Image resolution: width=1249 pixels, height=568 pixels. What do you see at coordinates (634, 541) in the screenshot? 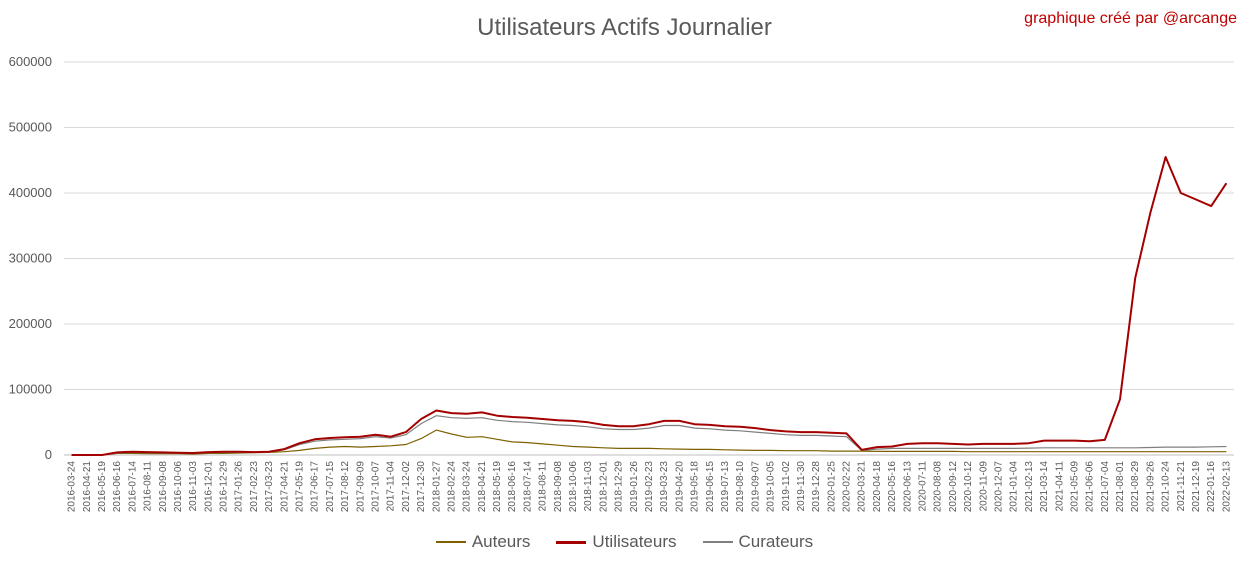
I see `legend-label: Utilisateurs` at bounding box center [634, 541].